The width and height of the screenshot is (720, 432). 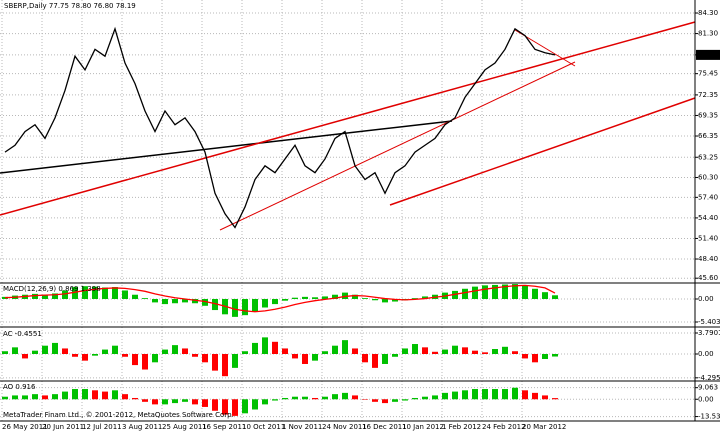 I want to click on x-tick-label: 24 Feb 2012, so click(x=504, y=427).